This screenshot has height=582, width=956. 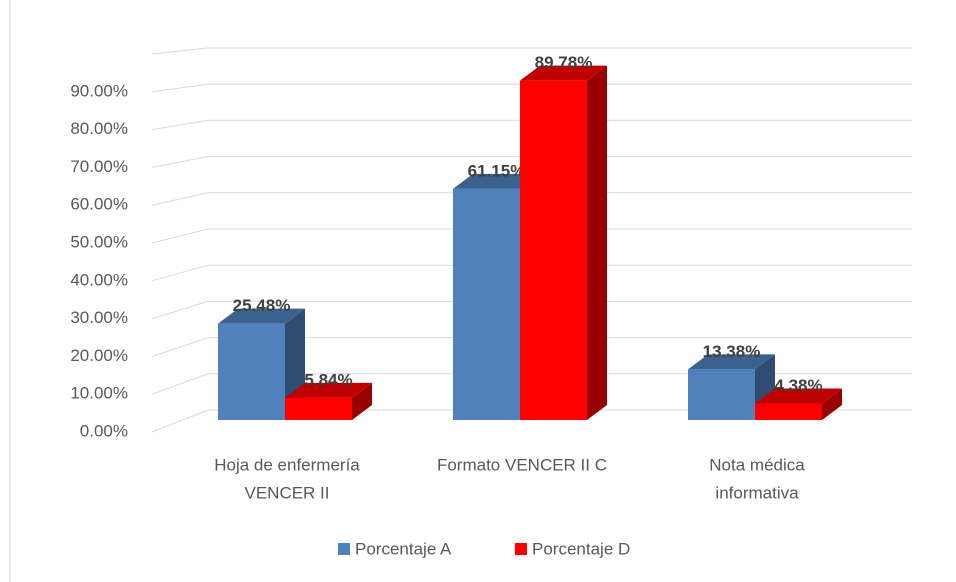 I want to click on data-label: 13.38%, so click(x=732, y=351).